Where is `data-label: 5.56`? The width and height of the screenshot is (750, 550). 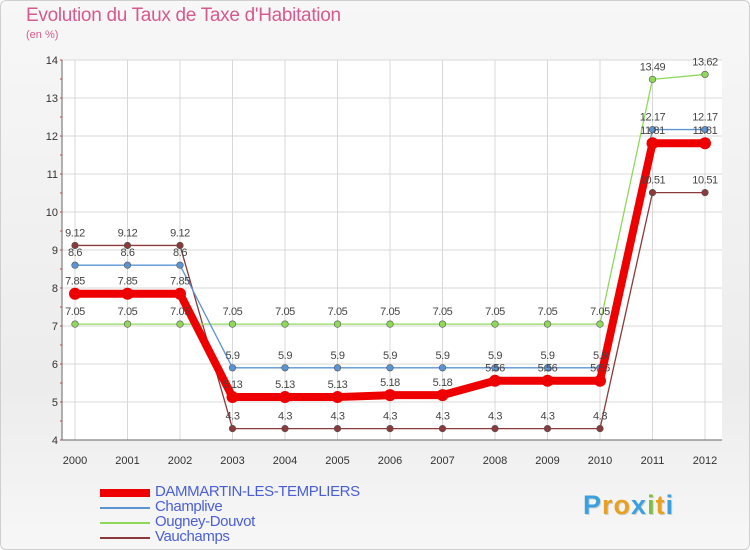
data-label: 5.56 is located at coordinates (548, 369).